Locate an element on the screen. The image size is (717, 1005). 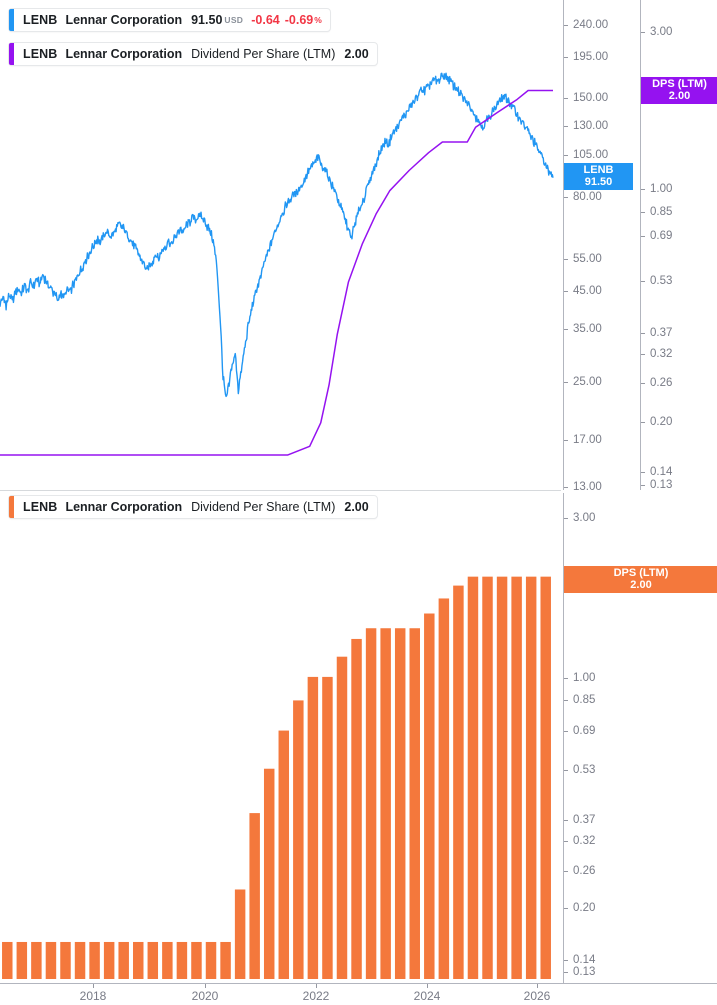
axis-tick-label: 0.26 is located at coordinates (584, 871).